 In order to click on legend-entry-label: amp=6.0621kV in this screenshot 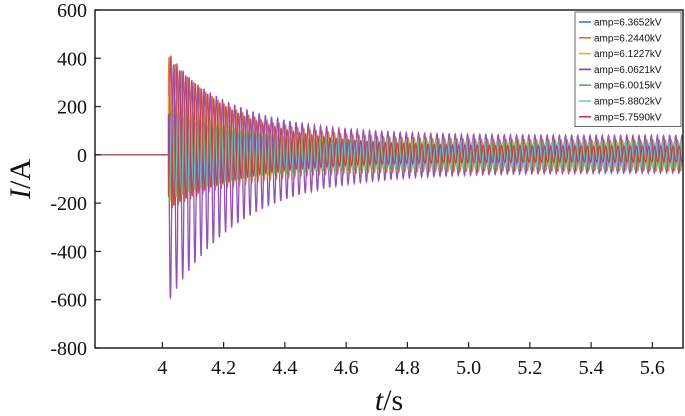, I will do `click(628, 70)`.